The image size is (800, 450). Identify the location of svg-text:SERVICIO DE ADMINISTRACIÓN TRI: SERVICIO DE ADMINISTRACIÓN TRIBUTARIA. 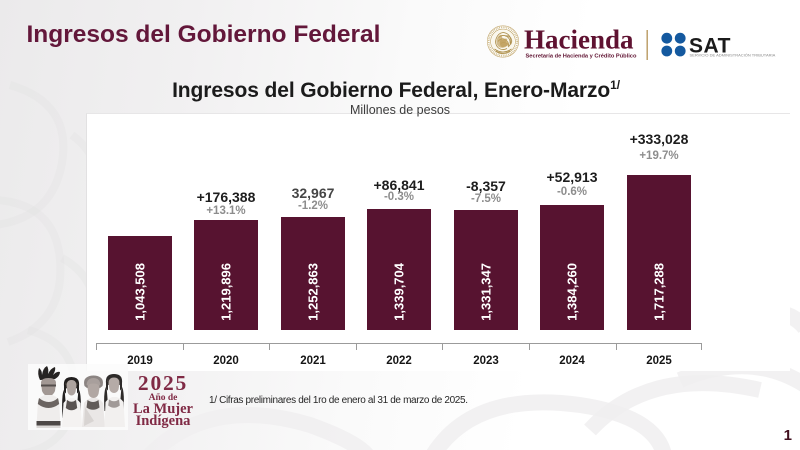
(733, 55).